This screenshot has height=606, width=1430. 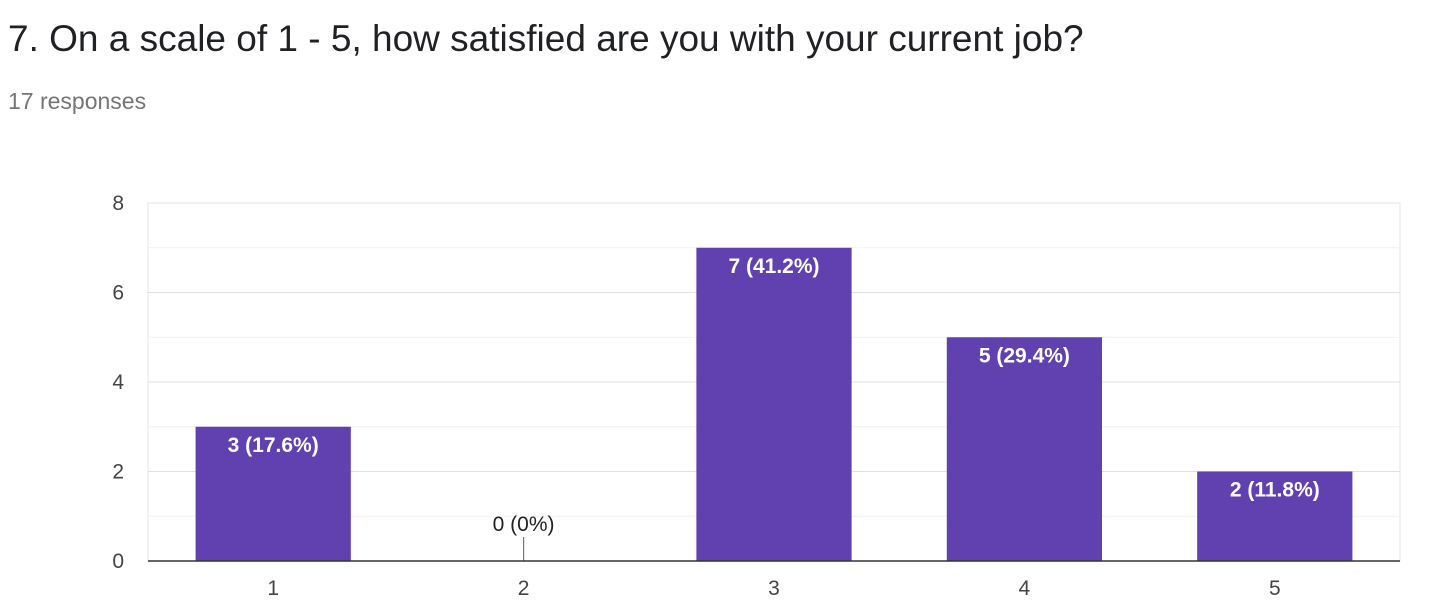 I want to click on y-tick-label: 4, so click(x=118, y=382).